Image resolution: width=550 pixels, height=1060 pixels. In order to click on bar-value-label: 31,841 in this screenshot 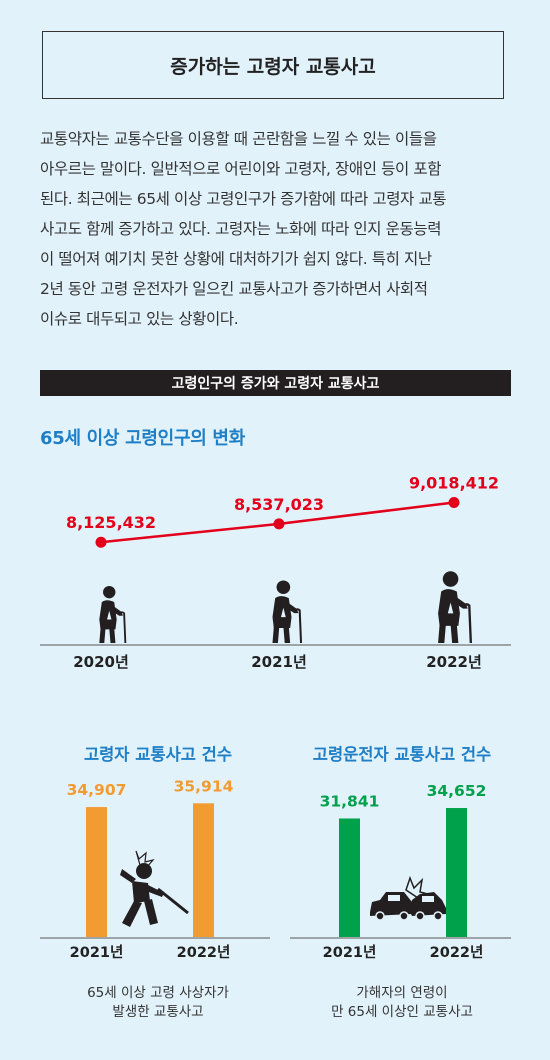, I will do `click(350, 801)`.